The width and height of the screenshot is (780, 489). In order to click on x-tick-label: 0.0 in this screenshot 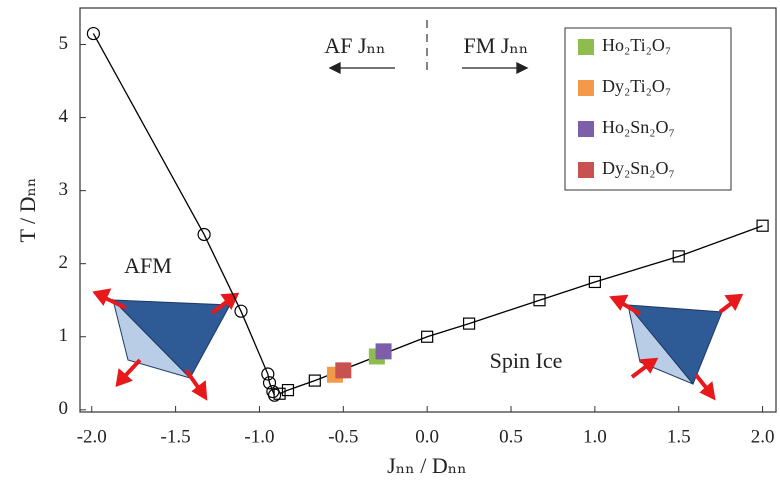, I will do `click(427, 436)`.